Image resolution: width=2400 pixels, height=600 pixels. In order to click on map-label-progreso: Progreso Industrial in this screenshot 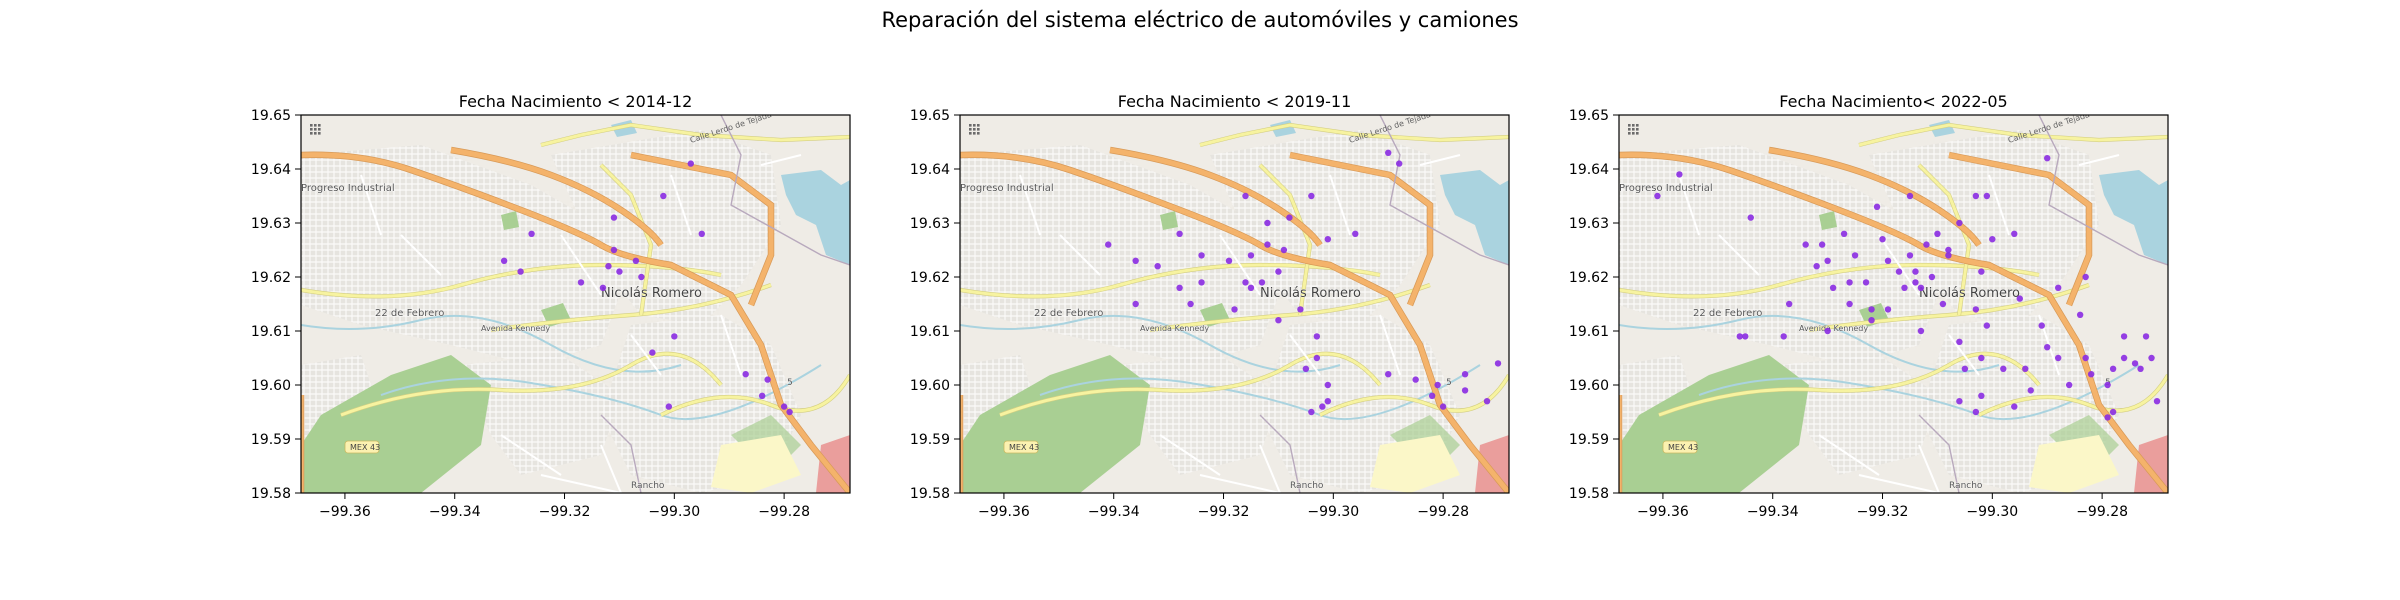, I will do `click(1007, 188)`.